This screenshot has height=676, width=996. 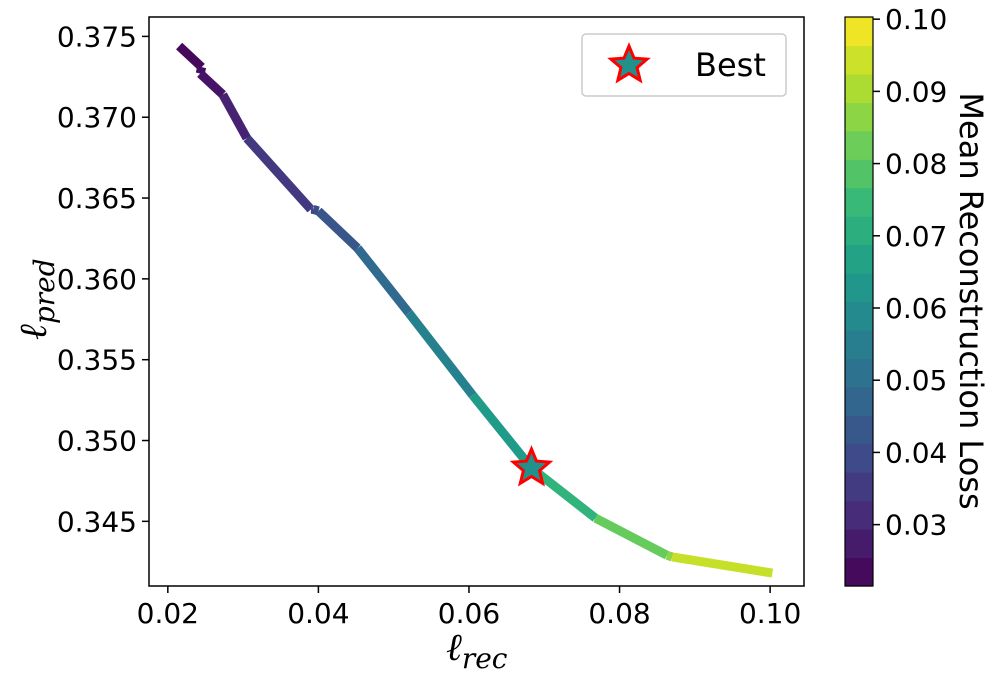 I want to click on x-tick-label: 0.06, so click(x=469, y=613).